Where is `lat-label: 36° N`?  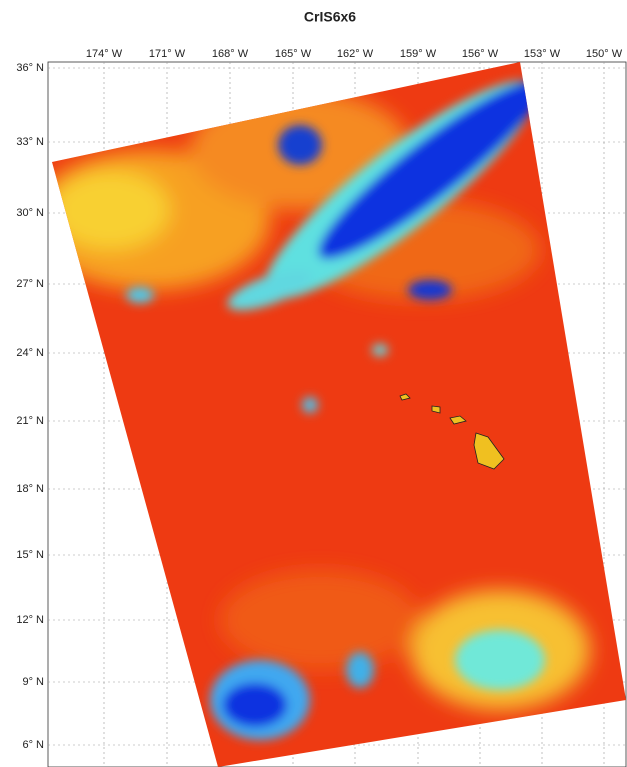
lat-label: 36° N is located at coordinates (30, 68).